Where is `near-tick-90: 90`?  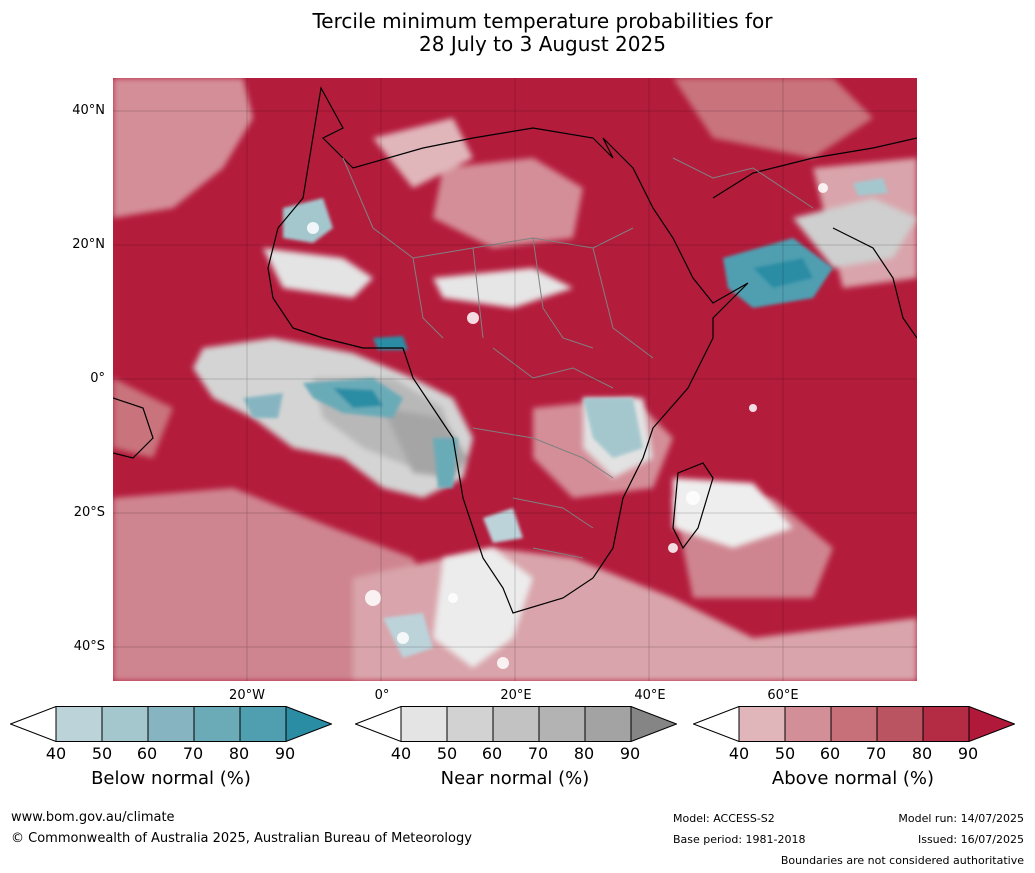 near-tick-90: 90 is located at coordinates (630, 753).